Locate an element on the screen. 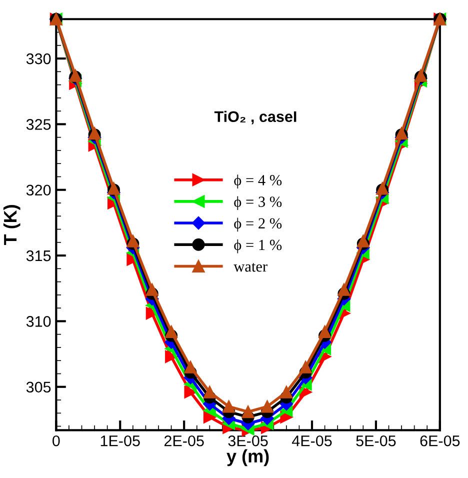 The height and width of the screenshot is (478, 468). y-tick-label: 305 is located at coordinates (38, 387).